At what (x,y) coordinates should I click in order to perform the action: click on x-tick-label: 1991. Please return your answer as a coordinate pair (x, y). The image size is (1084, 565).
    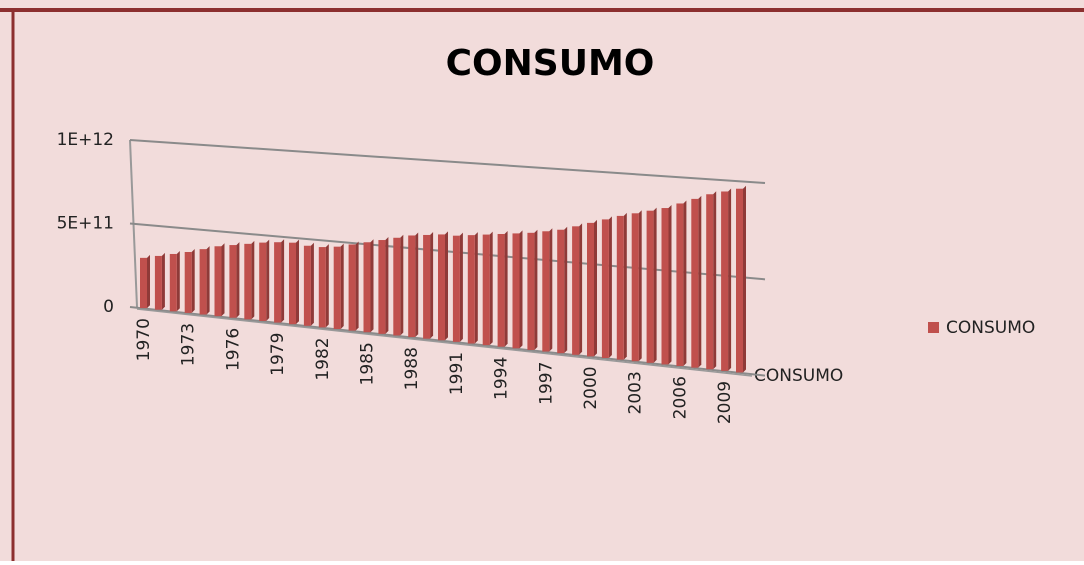
    Looking at the image, I should click on (457, 373).